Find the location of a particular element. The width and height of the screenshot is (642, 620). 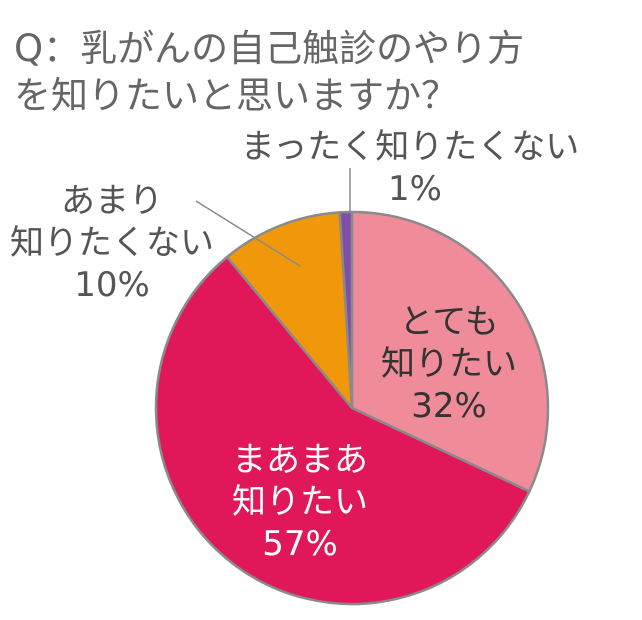

leader-lines is located at coordinates (273, 217).